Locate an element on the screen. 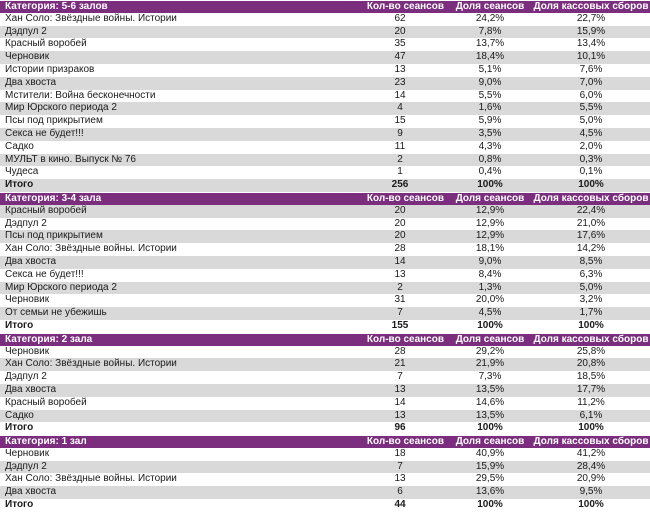 The width and height of the screenshot is (650, 514). box-office-share: 20,8% is located at coordinates (591, 364).